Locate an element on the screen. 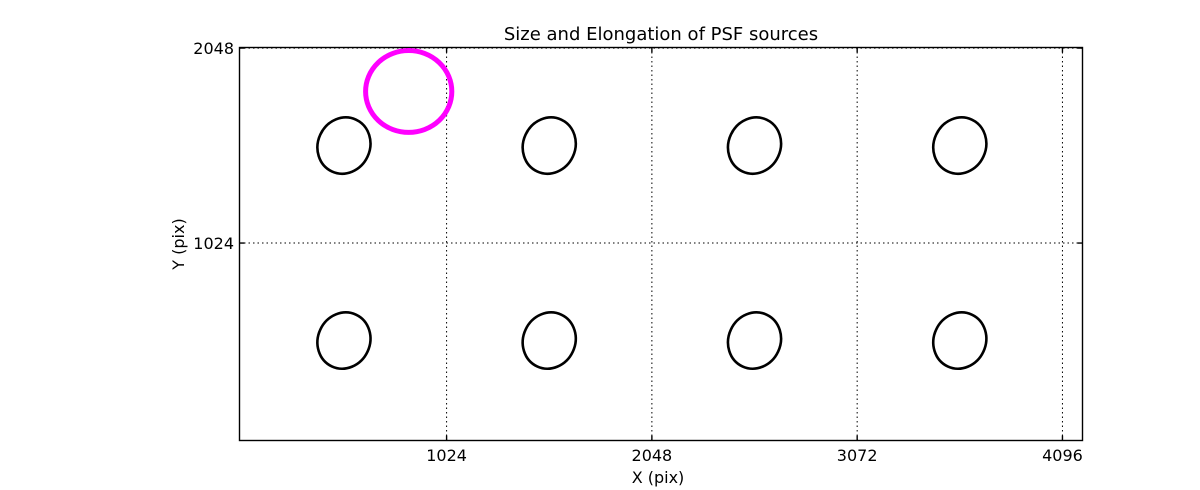 The width and height of the screenshot is (1200, 490). plot-title: Size and Elongation of PSF sources is located at coordinates (661, 34).